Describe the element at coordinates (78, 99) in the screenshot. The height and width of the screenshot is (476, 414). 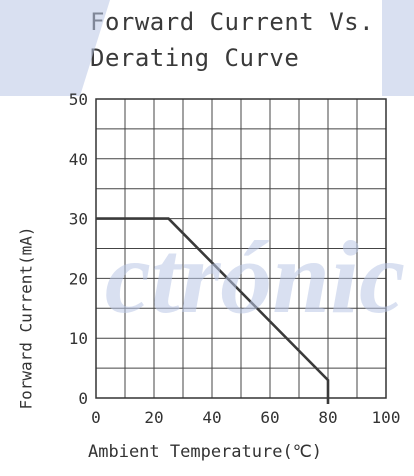
I see `y-tick-label-50: 50` at that location.